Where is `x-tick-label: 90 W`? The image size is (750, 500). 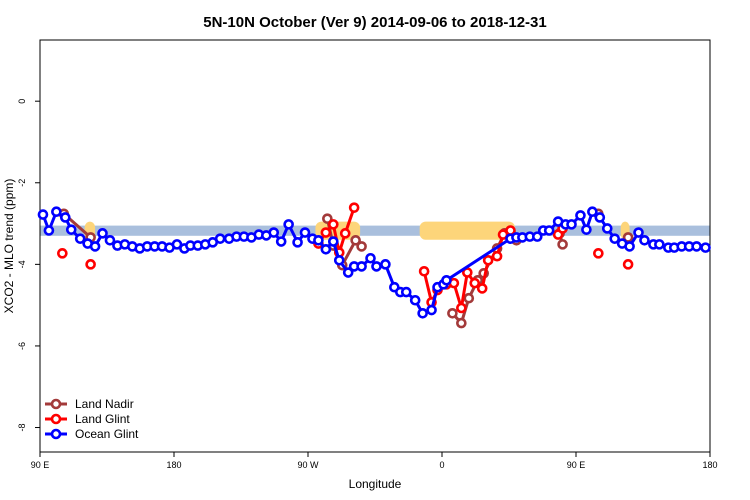
x-tick-label: 90 W is located at coordinates (308, 465).